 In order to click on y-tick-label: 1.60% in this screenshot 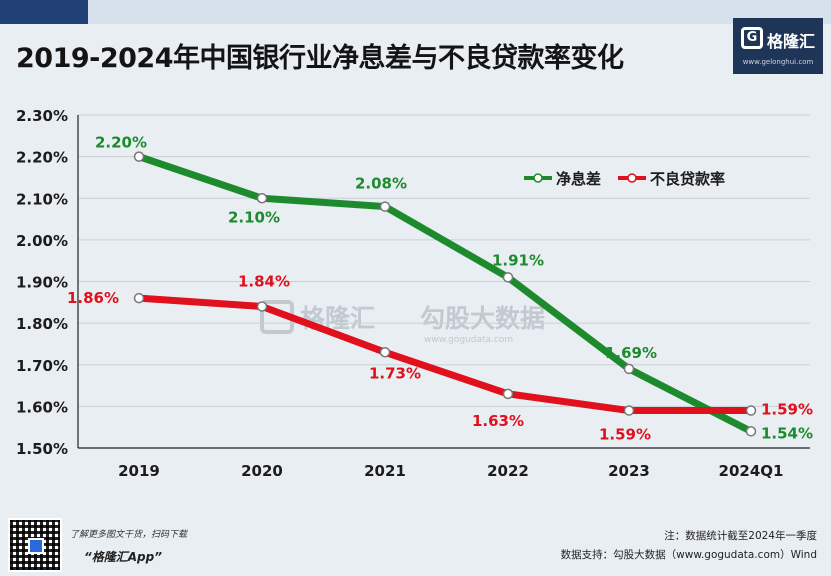, I will do `click(42, 407)`.